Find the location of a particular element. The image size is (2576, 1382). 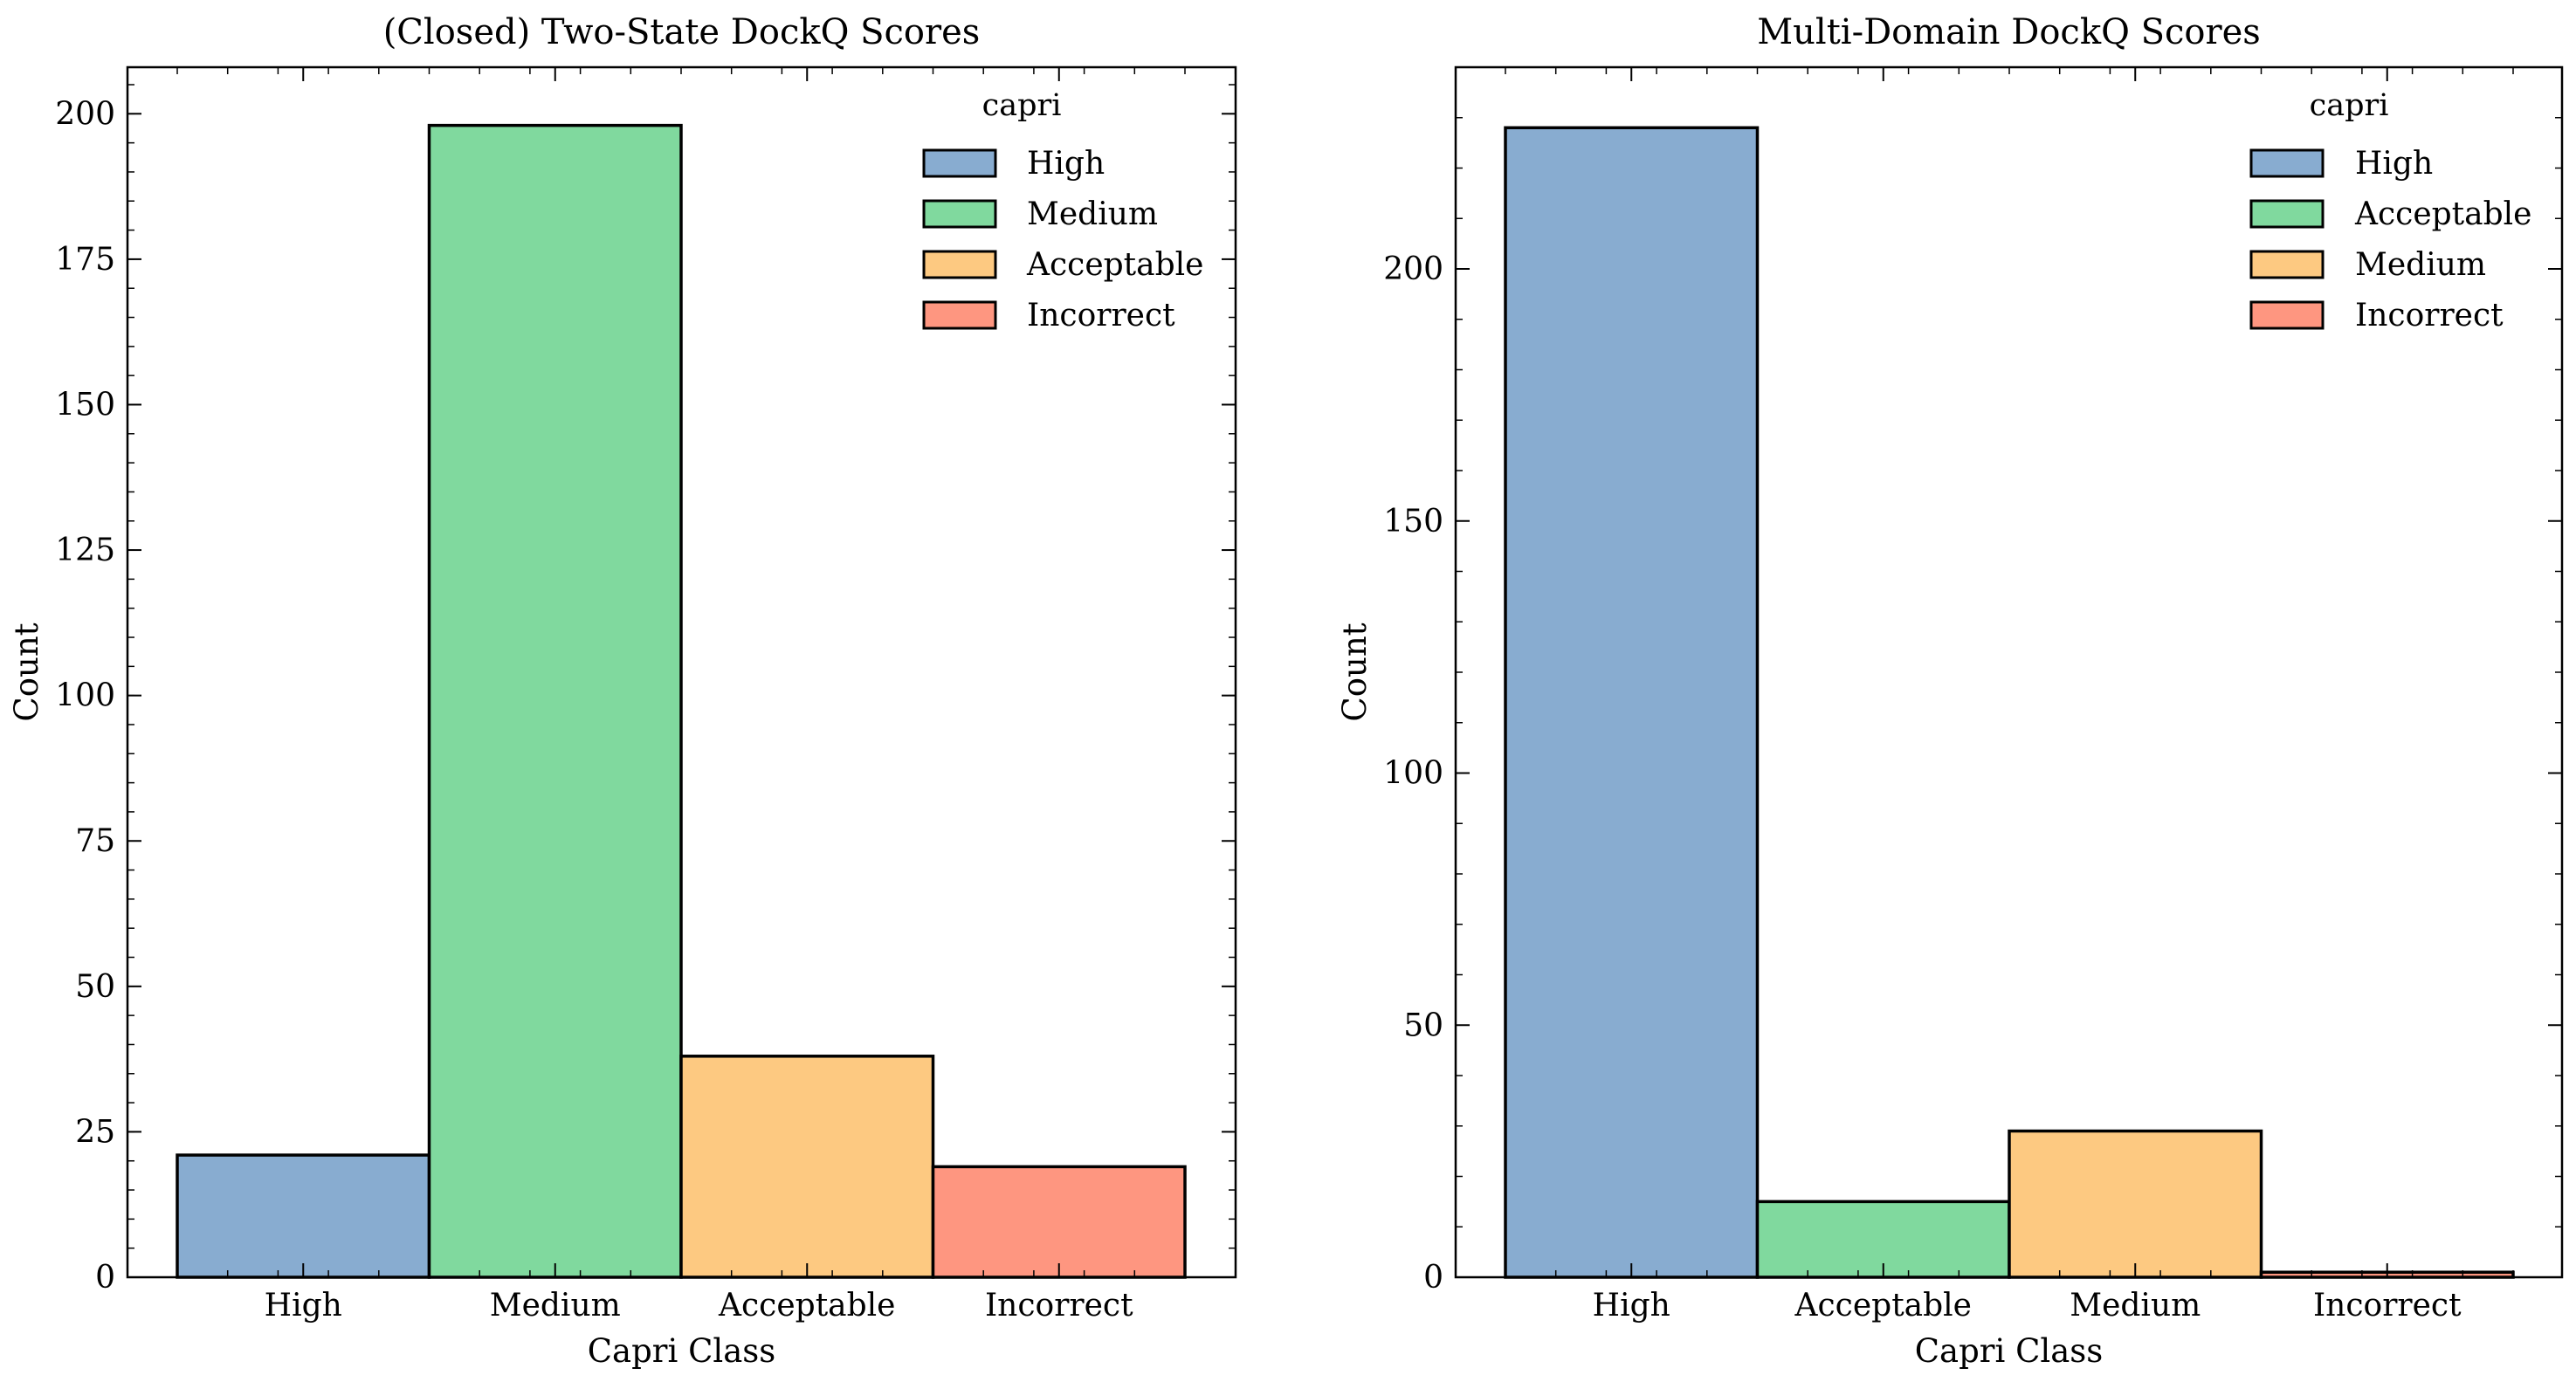

y-tick-label: 175 is located at coordinates (85, 260).